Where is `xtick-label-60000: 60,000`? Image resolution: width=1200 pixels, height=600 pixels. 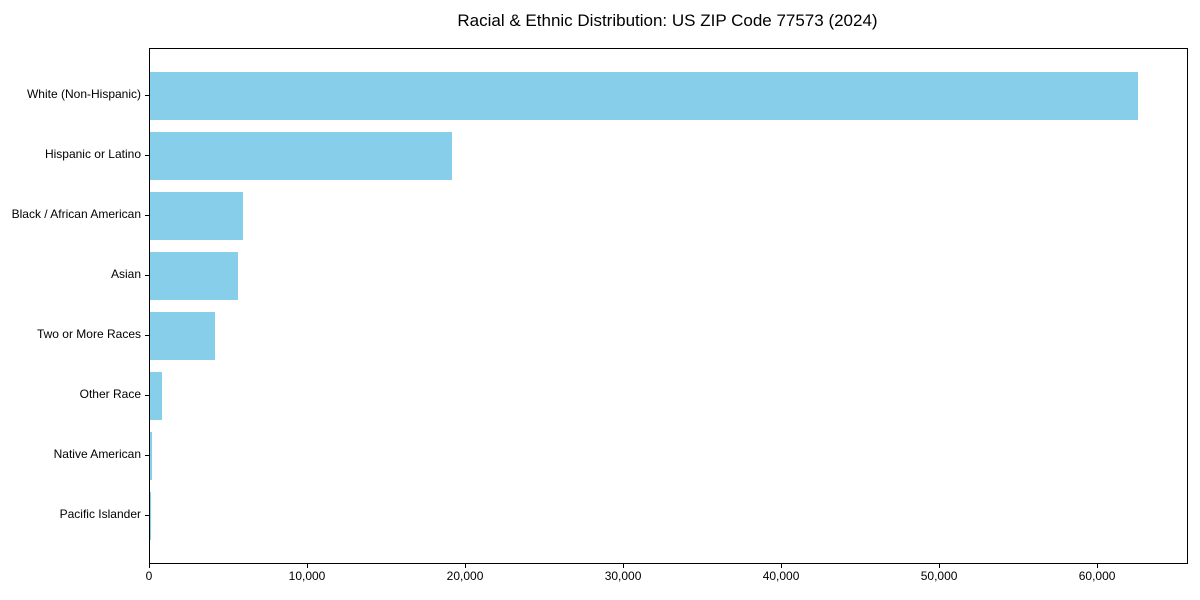 xtick-label-60000: 60,000 is located at coordinates (1097, 576).